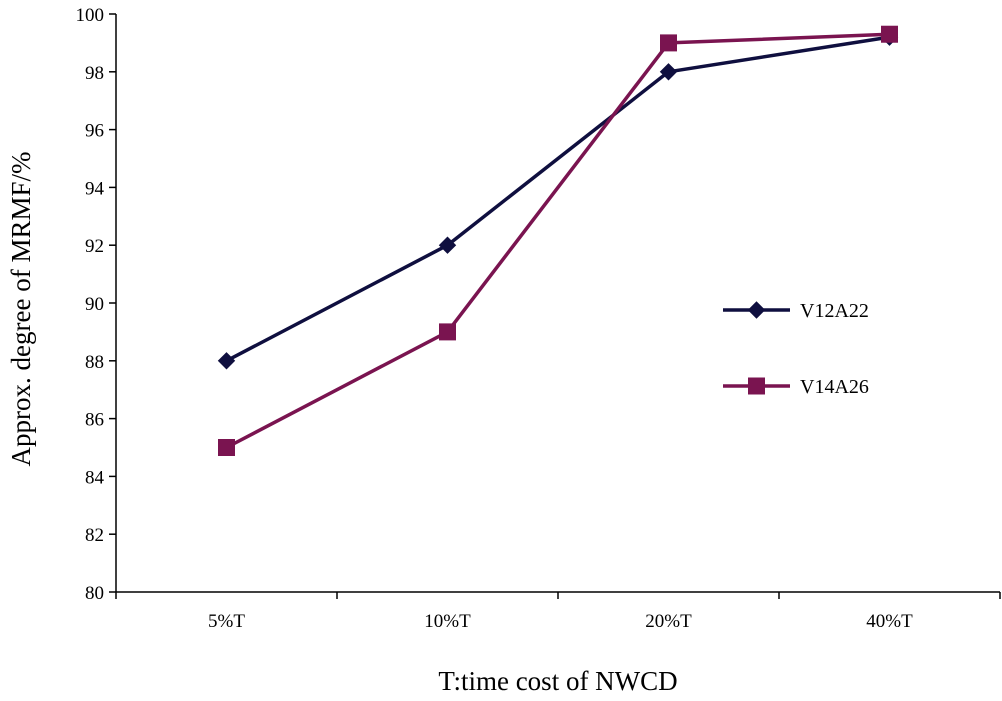 This screenshot has height=701, width=1002. Describe the element at coordinates (94, 131) in the screenshot. I see `y-tick-label: 96` at that location.